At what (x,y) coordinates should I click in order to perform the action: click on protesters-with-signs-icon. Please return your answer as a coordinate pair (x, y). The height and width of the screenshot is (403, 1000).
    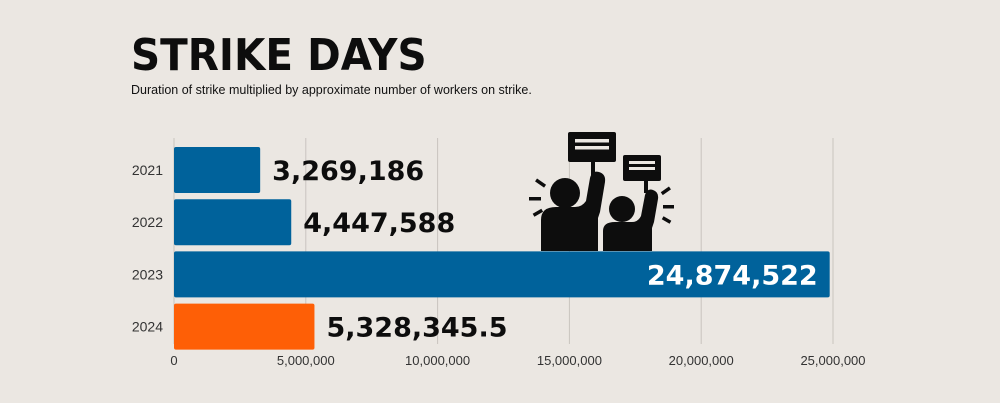
    Looking at the image, I should click on (601, 191).